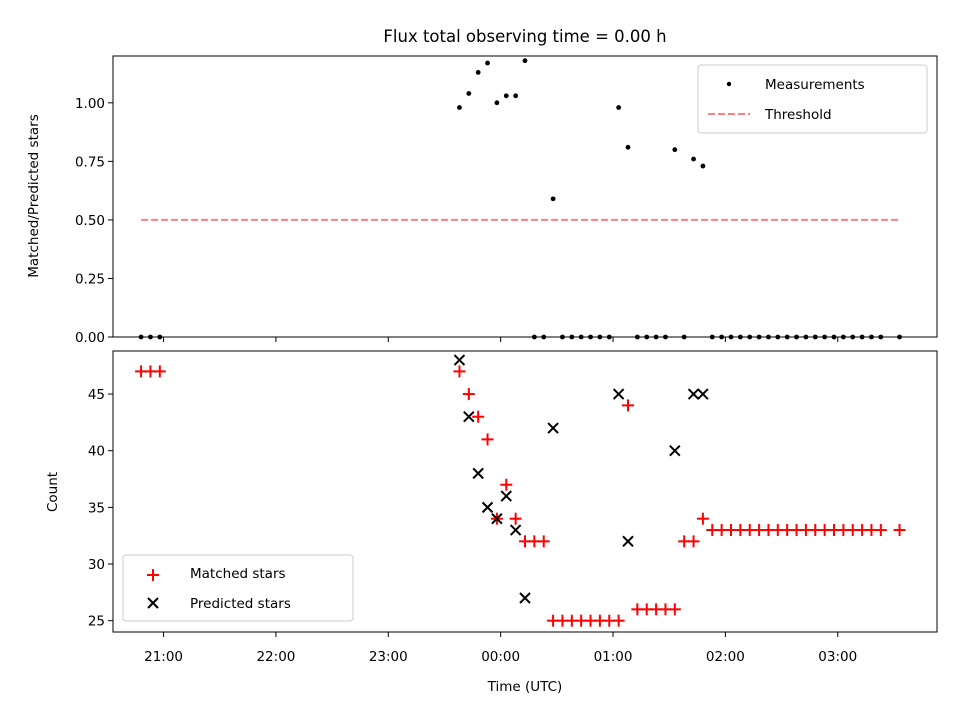 This screenshot has height=720, width=960. What do you see at coordinates (96, 622) in the screenshot?
I see `bottom-y-tick-label: 25` at bounding box center [96, 622].